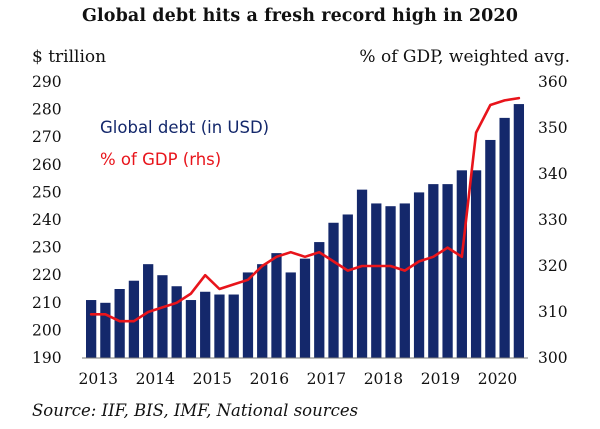  What do you see at coordinates (195, 410) in the screenshot?
I see `source-note: Source: IIF, BIS, IMF, National sources` at bounding box center [195, 410].